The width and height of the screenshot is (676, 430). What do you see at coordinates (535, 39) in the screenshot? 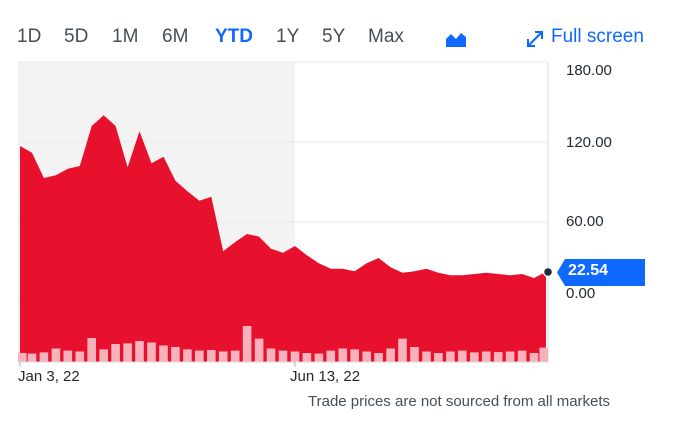
I see `expand-arrows-icon` at bounding box center [535, 39].